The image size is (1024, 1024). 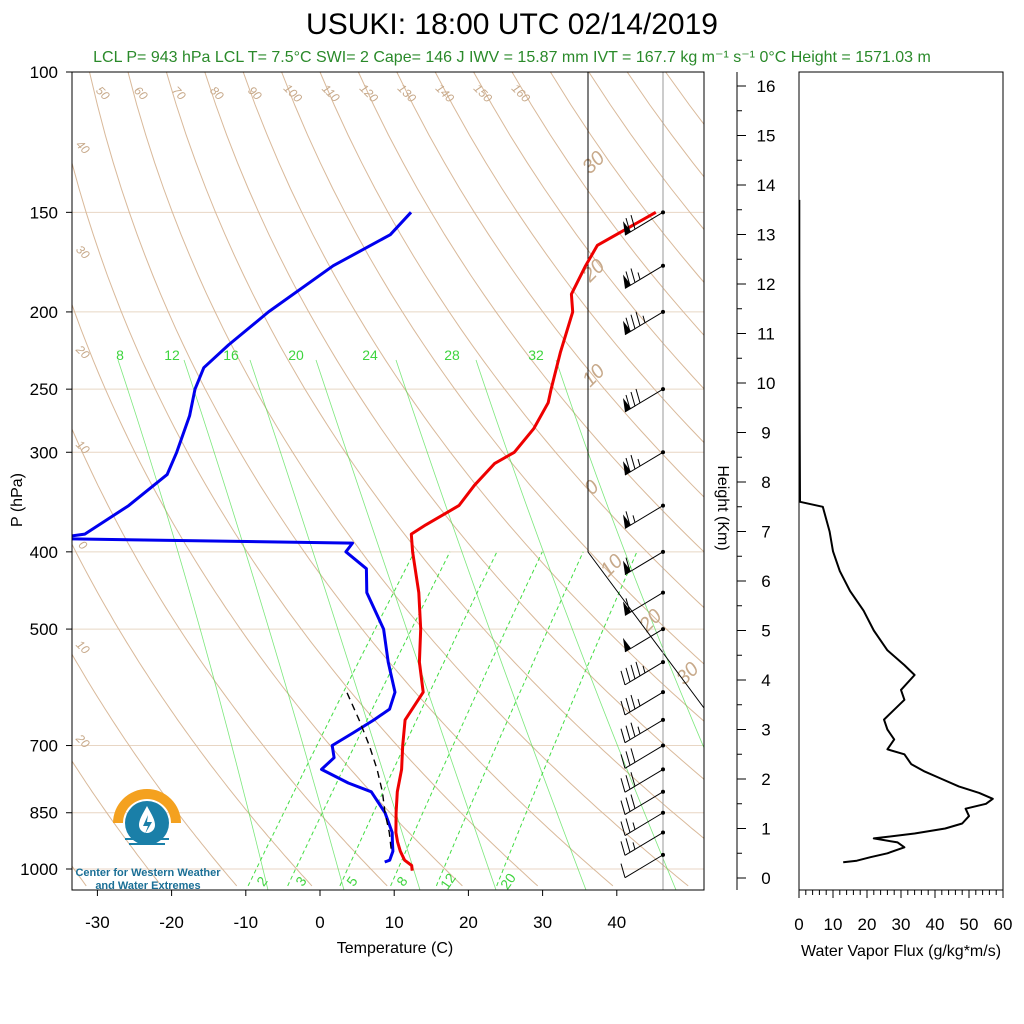 What do you see at coordinates (147, 824) in the screenshot?
I see `lightning-icon` at bounding box center [147, 824].